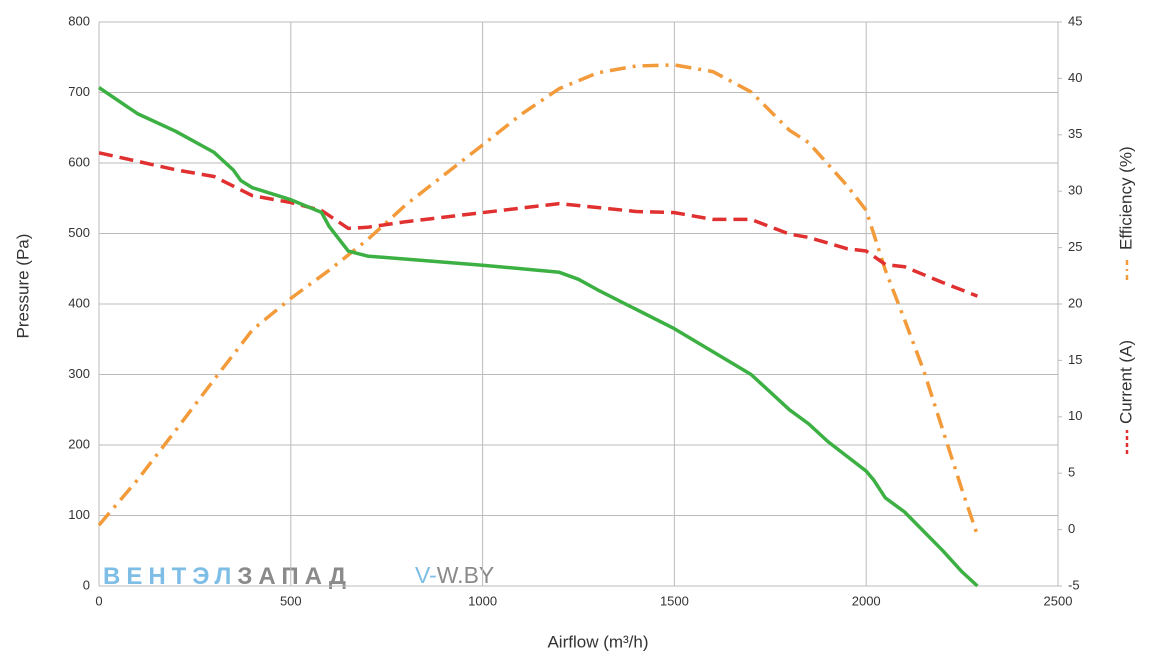 The image size is (1150, 659). Describe the element at coordinates (597, 641) in the screenshot. I see `x-axis-label: Airflow (m³/h)` at that location.